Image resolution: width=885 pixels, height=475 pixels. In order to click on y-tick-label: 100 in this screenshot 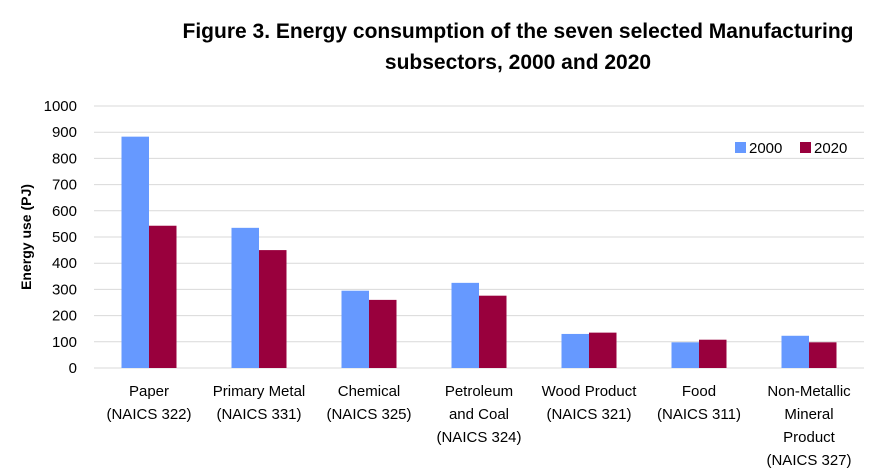, I will do `click(64, 342)`.